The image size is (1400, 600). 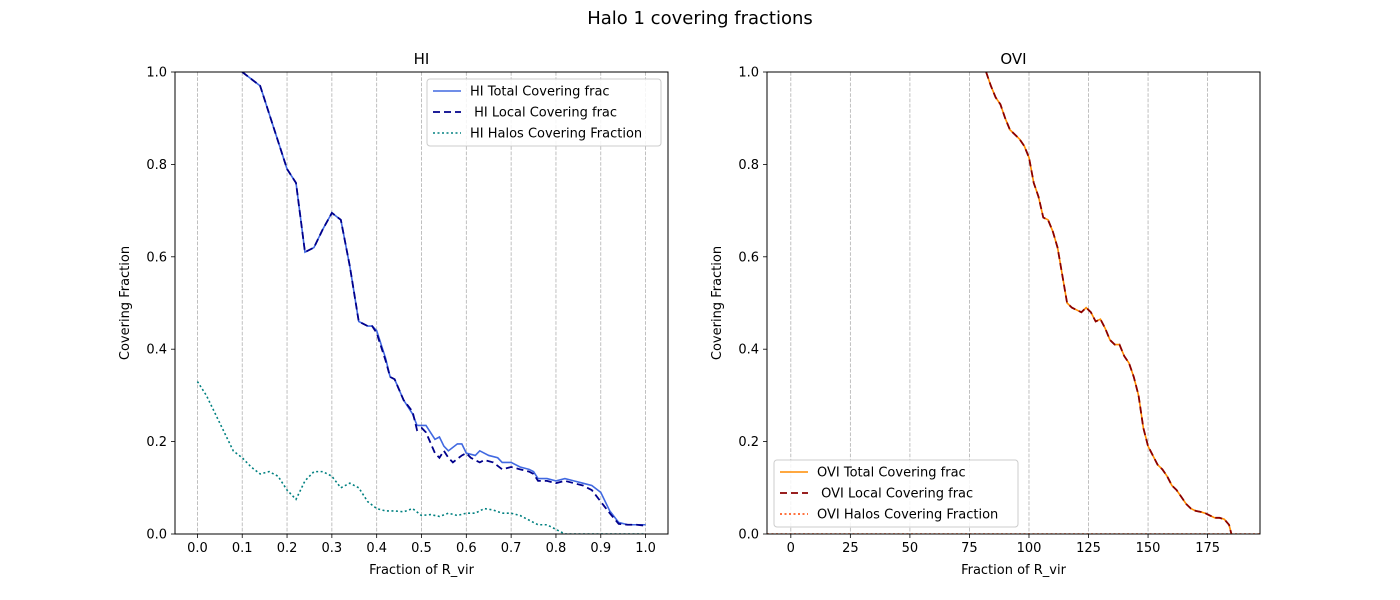 What do you see at coordinates (791, 548) in the screenshot?
I see `chart-1-x-tick-label: 0` at bounding box center [791, 548].